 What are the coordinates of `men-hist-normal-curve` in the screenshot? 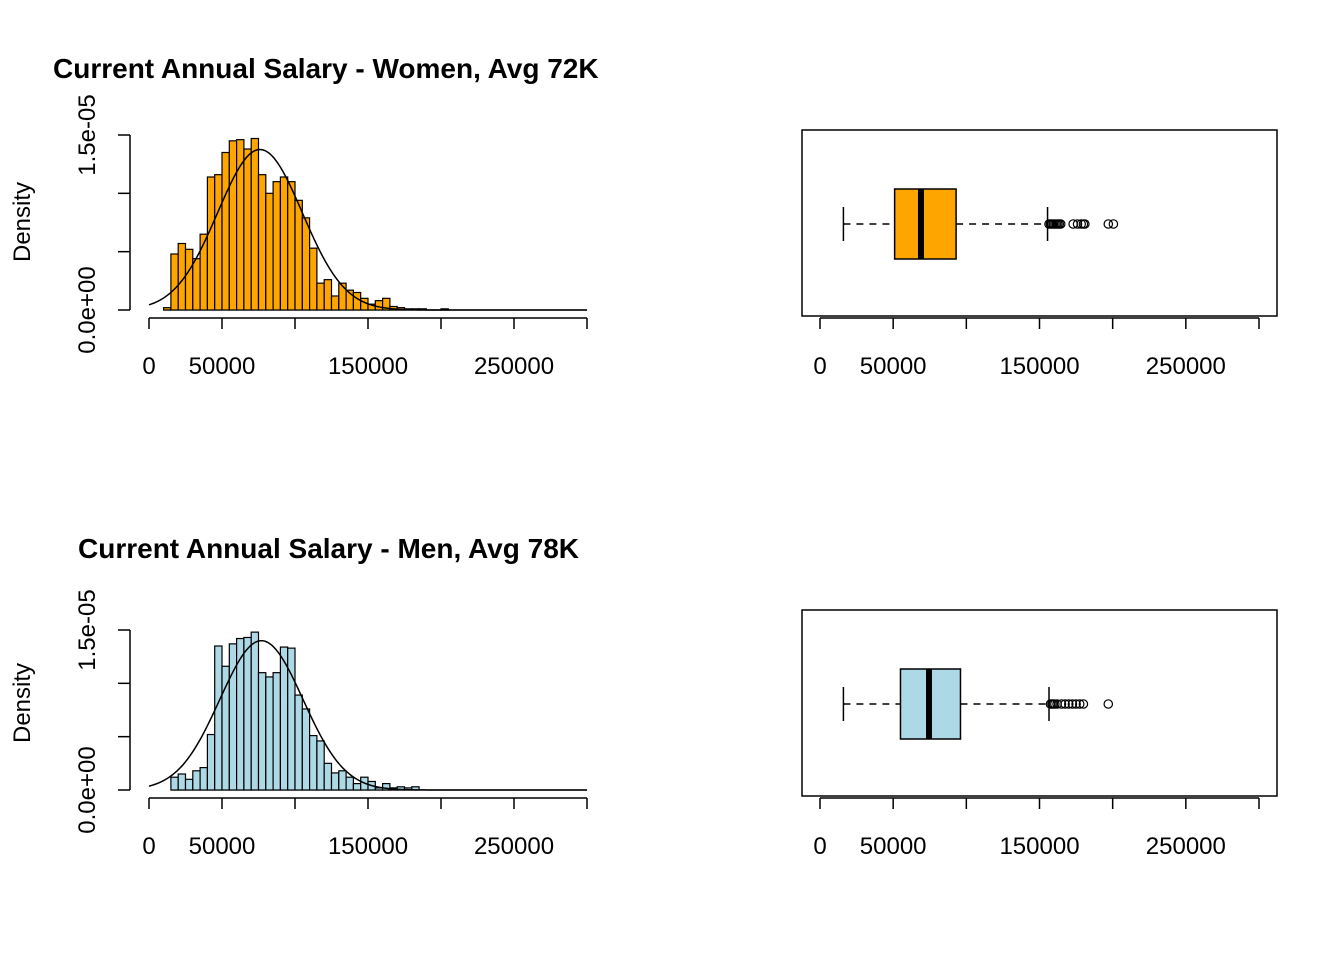 It's located at (367, 715).